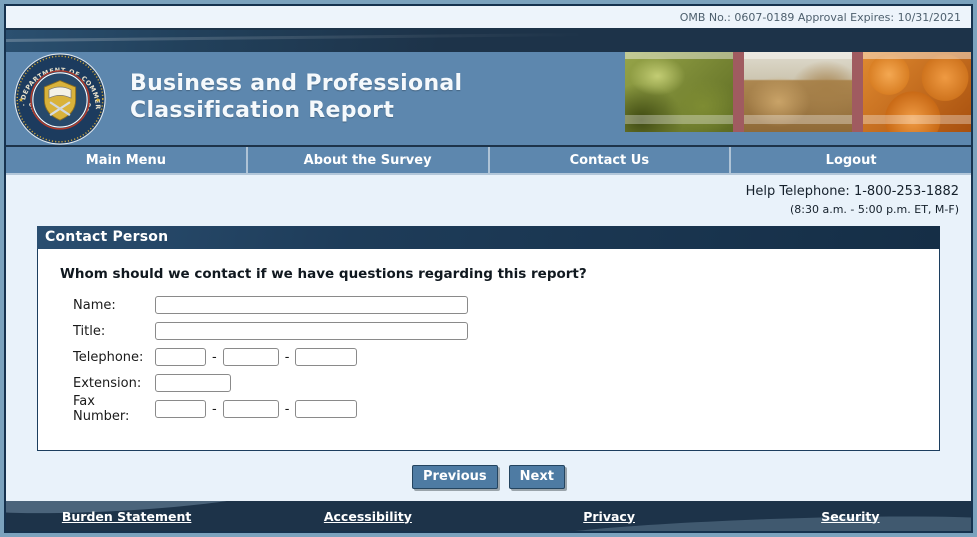 This screenshot has height=537, width=977. What do you see at coordinates (311, 331) in the screenshot?
I see `title-input` at bounding box center [311, 331].